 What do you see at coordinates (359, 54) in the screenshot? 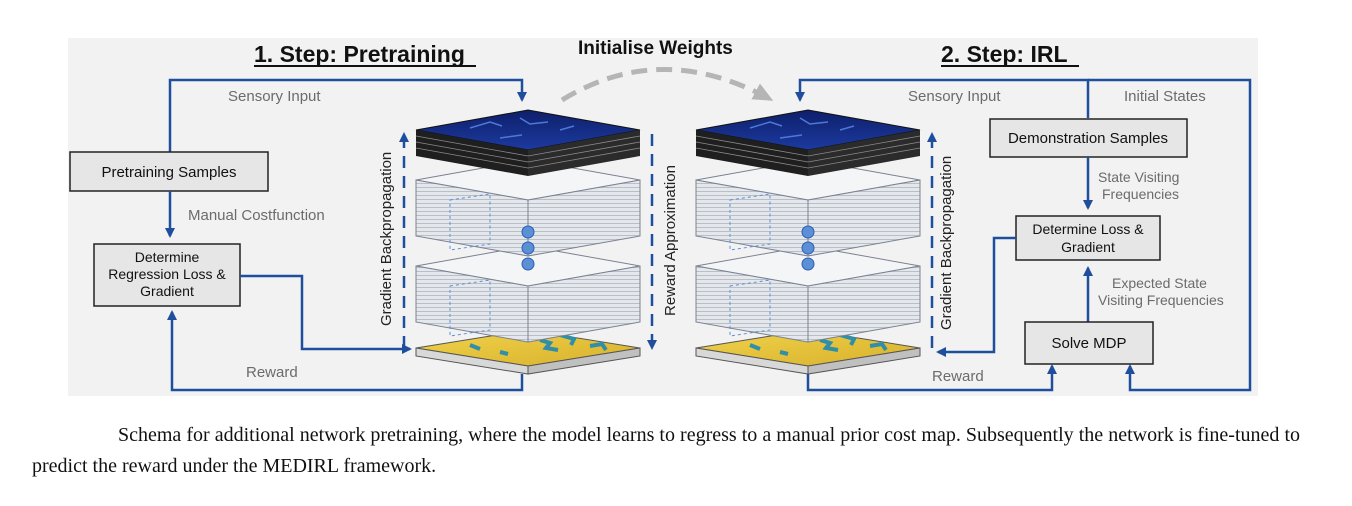
I see `step1-title: 1. Step: Pretraining` at bounding box center [359, 54].